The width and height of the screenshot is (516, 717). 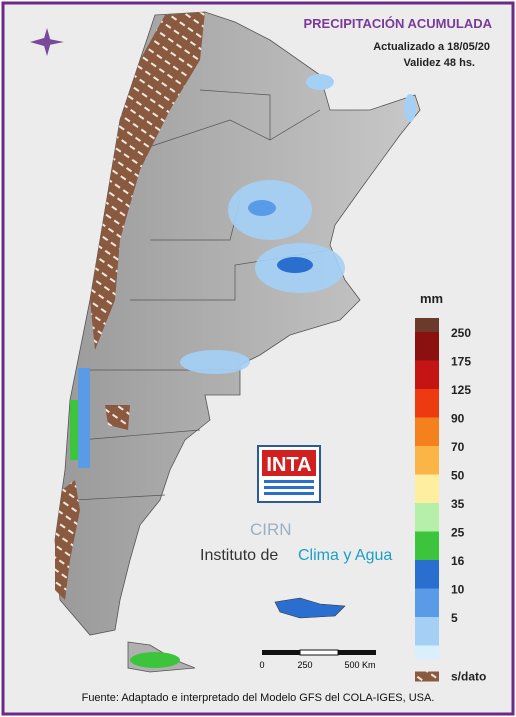 What do you see at coordinates (450, 487) in the screenshot?
I see `legend: mm 250 175 125 90 70 50 35 25 16 10 5 s/dato` at bounding box center [450, 487].